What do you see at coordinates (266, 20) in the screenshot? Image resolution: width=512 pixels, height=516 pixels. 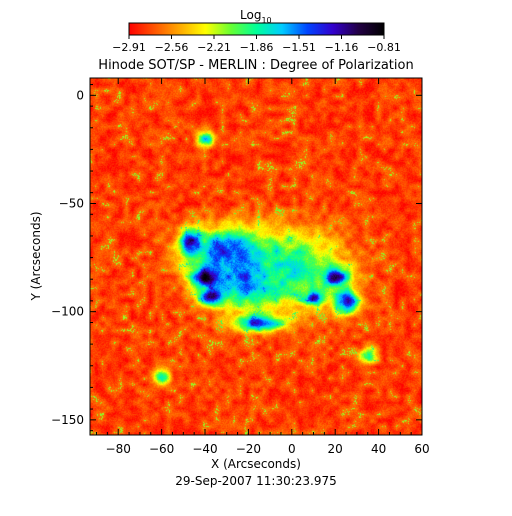 I see `colorbar-label-subscript: 10` at bounding box center [266, 20].